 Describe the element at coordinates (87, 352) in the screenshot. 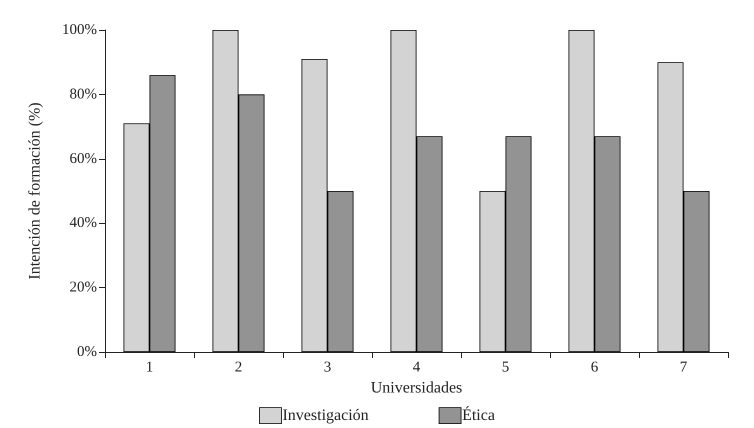

I see `y-tick-label: 0%` at that location.